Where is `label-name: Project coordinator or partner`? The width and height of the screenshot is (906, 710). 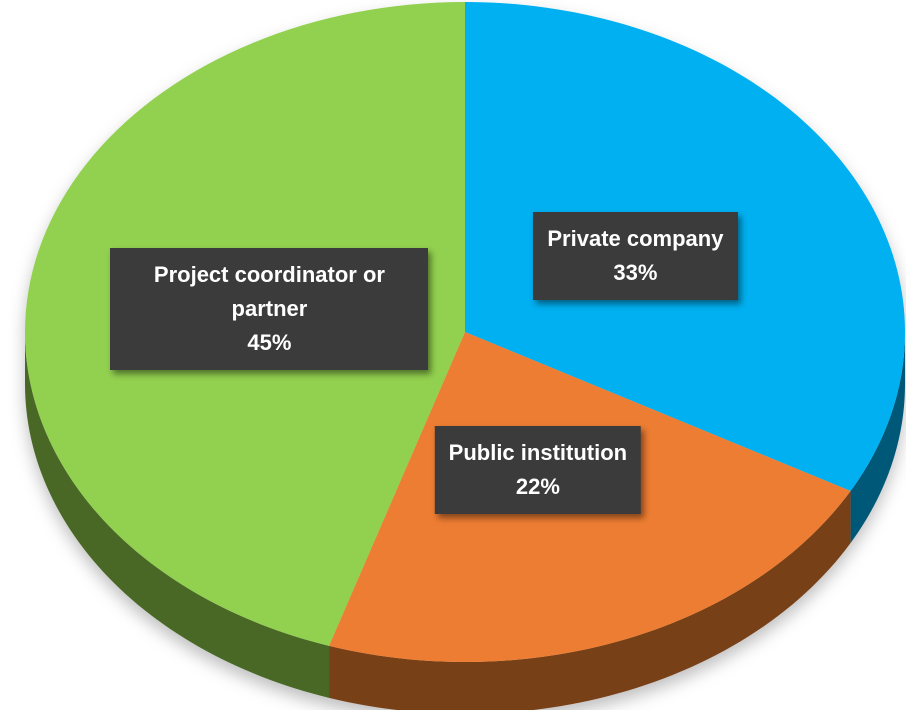
label-name: Project coordinator or partner is located at coordinates (269, 291).